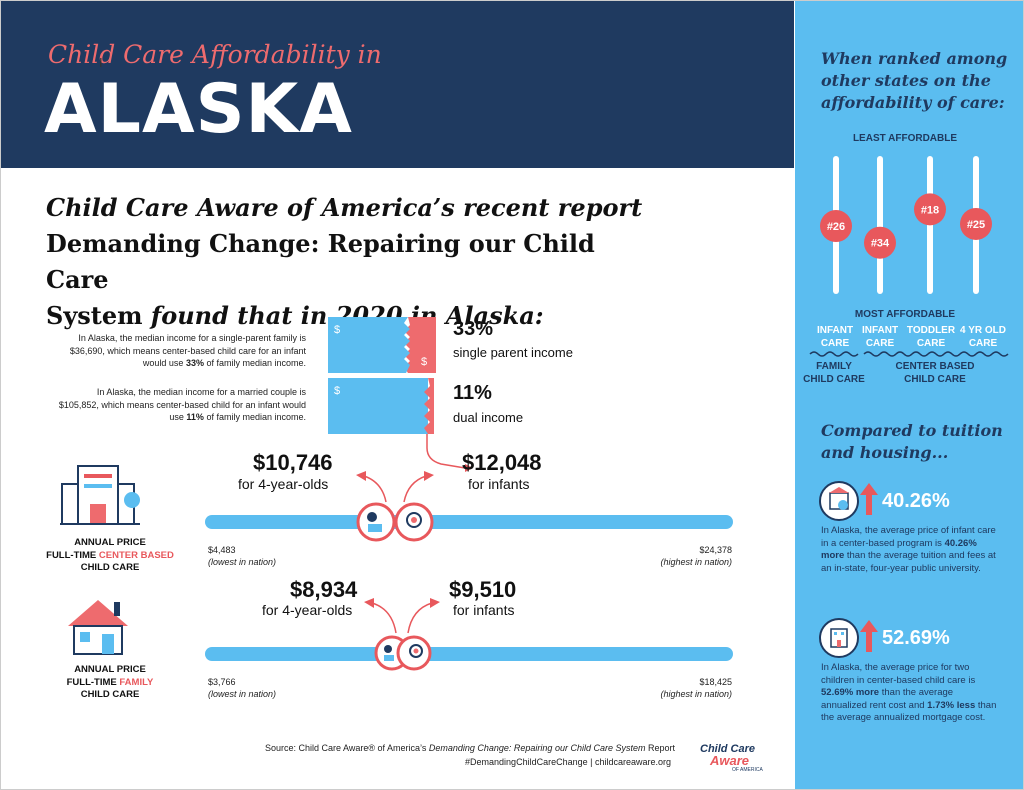 Image resolution: width=1024 pixels, height=790 pixels. Describe the element at coordinates (136, 682) in the screenshot. I see `family-category-line-2b: FAMILY` at that location.